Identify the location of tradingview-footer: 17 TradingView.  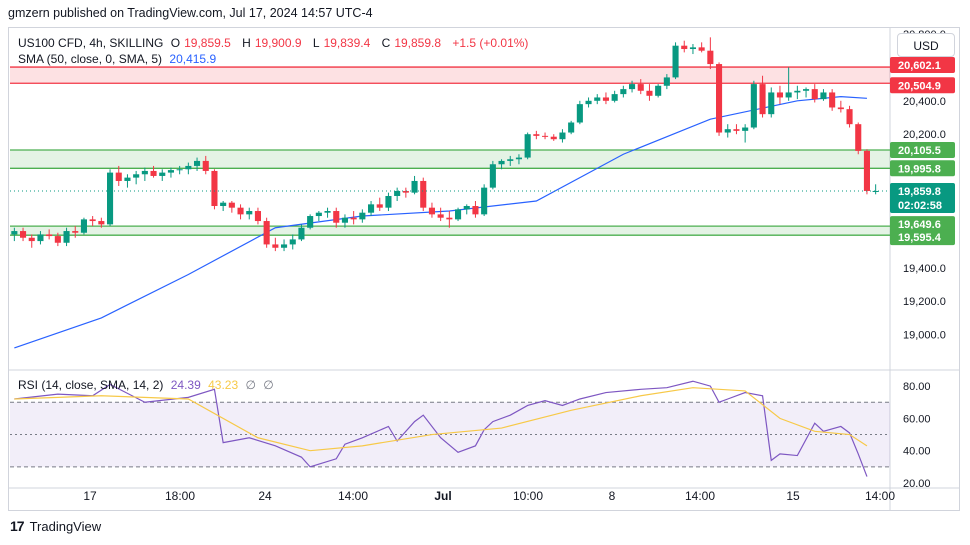
(55, 526).